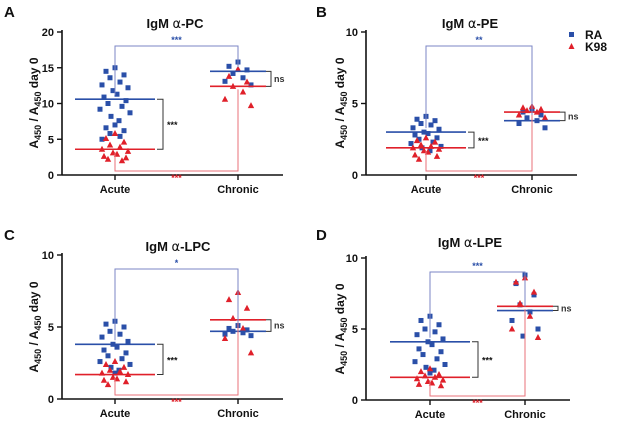 The height and width of the screenshot is (422, 624). Describe the element at coordinates (479, 40) in the screenshot. I see `significance-top: **` at that location.